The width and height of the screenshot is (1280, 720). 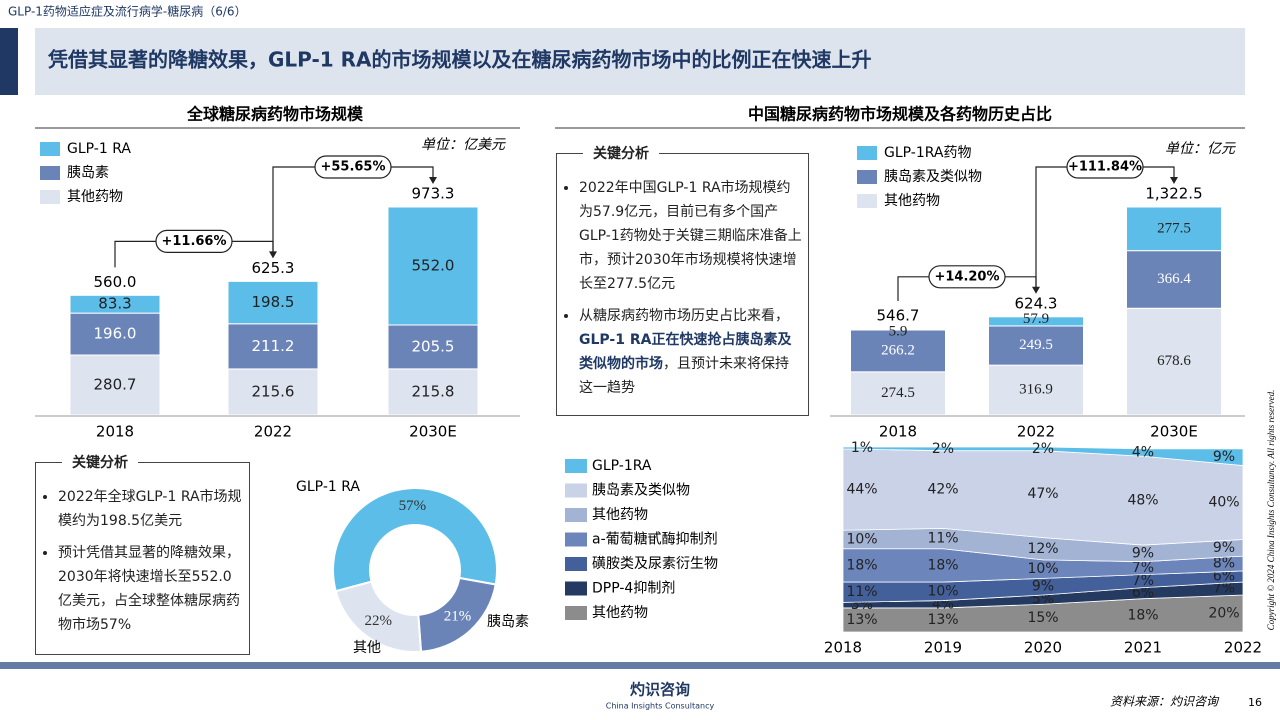 What do you see at coordinates (900, 114) in the screenshot?
I see `chart-title: 中国糖尿病药物市场规模及各药物历史占比` at bounding box center [900, 114].